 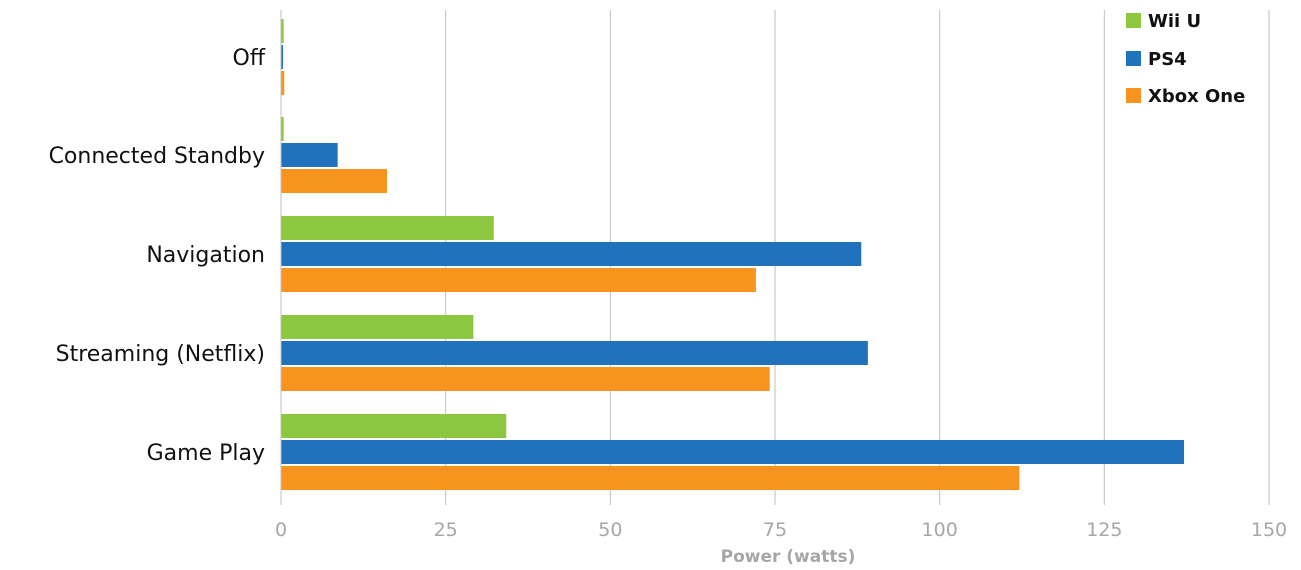 What do you see at coordinates (1269, 530) in the screenshot?
I see `x-tick-label: 150` at bounding box center [1269, 530].